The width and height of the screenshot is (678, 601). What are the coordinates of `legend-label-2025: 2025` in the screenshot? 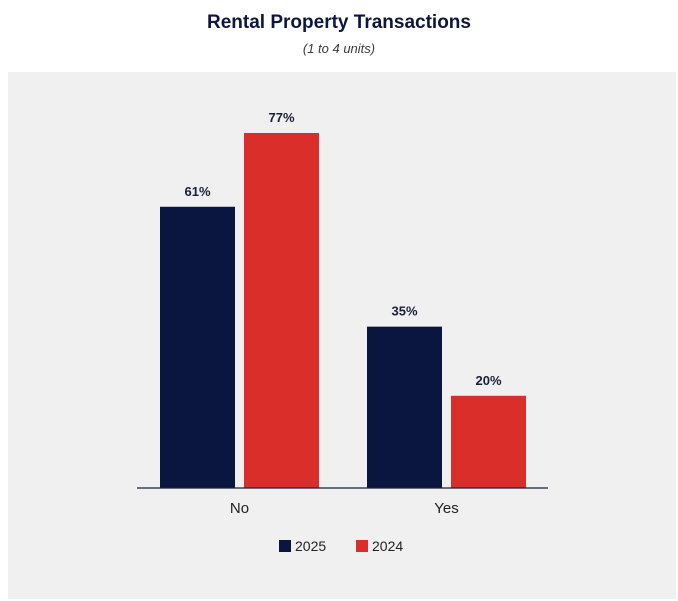 It's located at (310, 546).